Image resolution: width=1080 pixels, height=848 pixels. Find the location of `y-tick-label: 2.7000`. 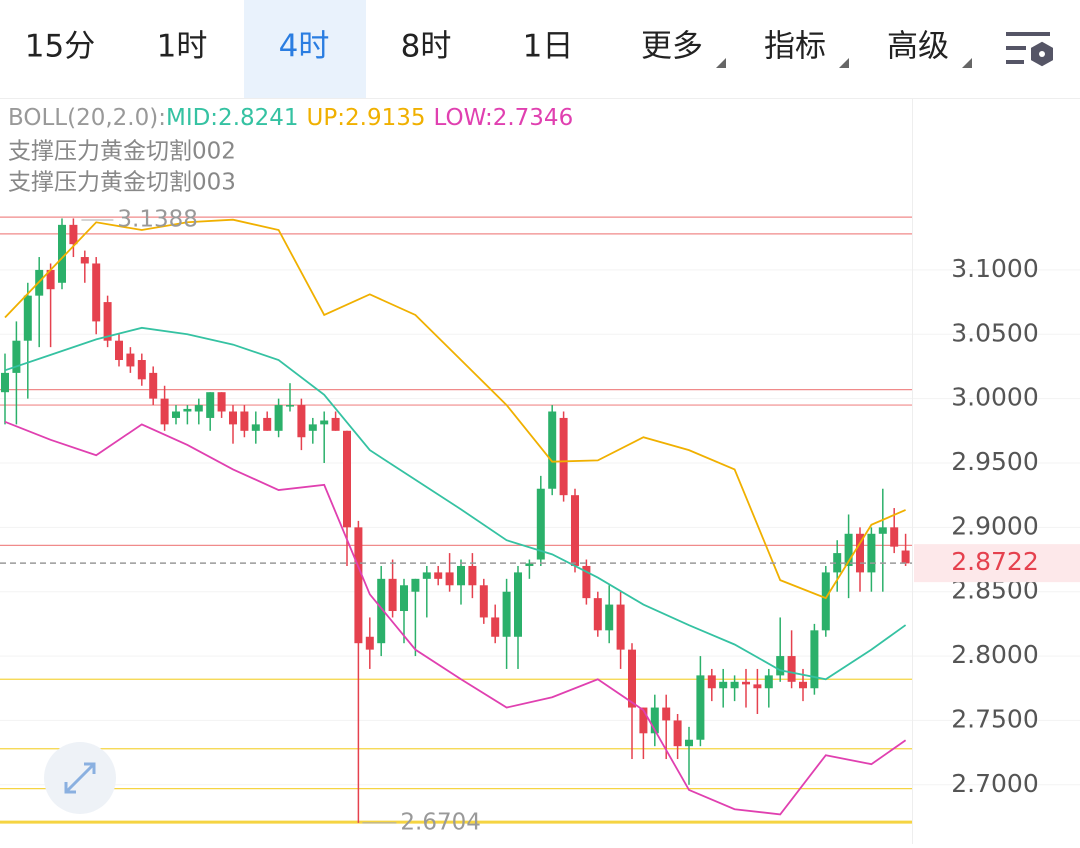

y-tick-label: 2.7000 is located at coordinates (994, 783).